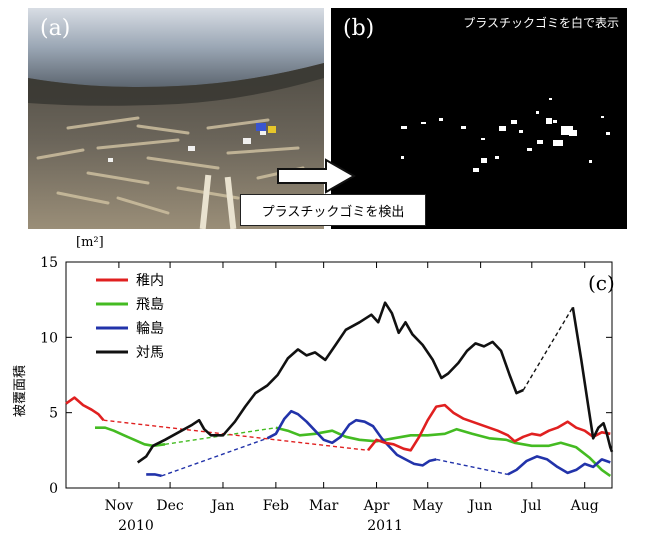 The image size is (656, 538). What do you see at coordinates (20, 391) in the screenshot?
I see `y-axis-label: 被覆面積` at bounding box center [20, 391].